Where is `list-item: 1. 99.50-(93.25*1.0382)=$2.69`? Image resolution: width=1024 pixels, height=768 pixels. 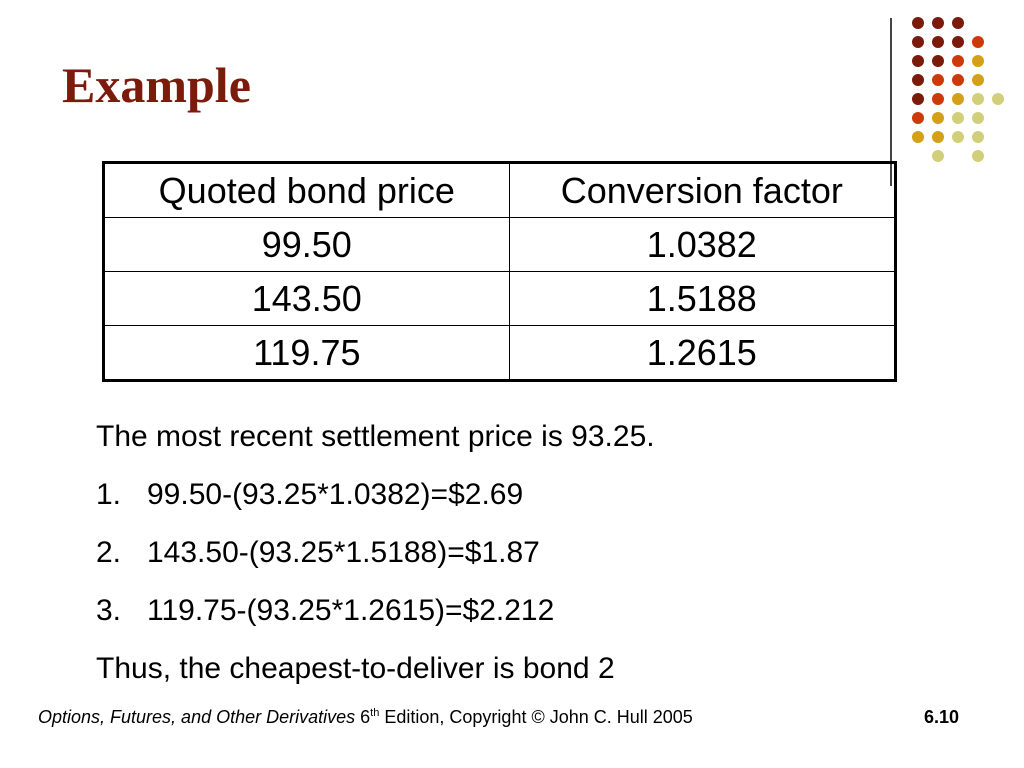 list-item: 1. 99.50-(93.25*1.0382)=$2.69 is located at coordinates (309, 495).